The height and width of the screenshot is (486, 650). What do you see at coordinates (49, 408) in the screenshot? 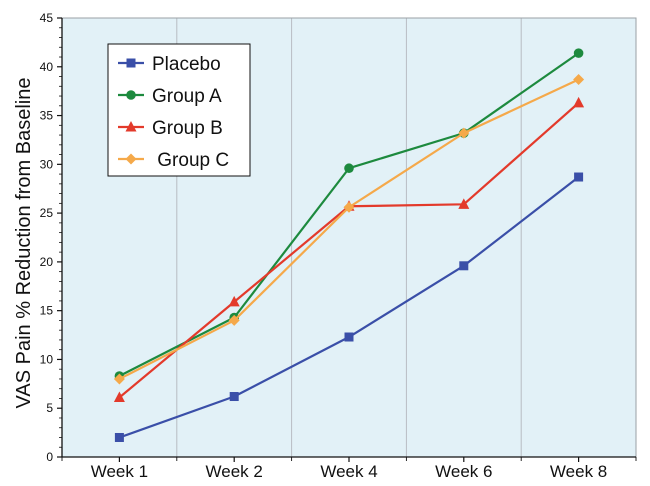
I see `y-tick-label: 5` at bounding box center [49, 408].